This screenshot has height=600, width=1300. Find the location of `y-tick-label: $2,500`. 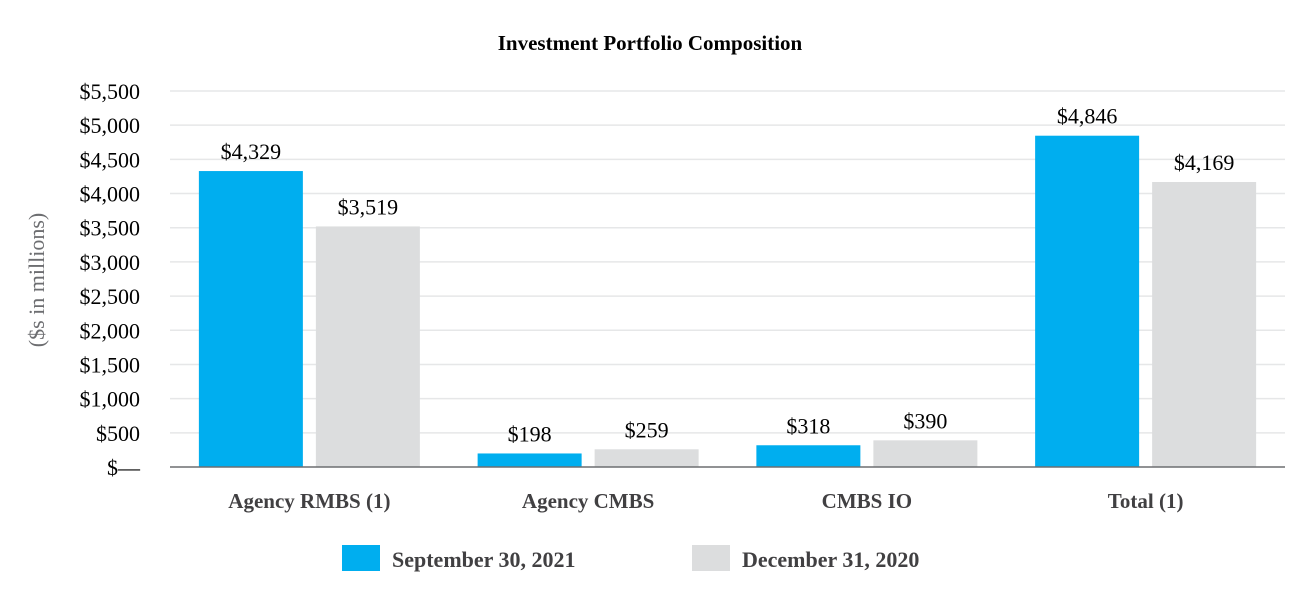

y-tick-label: $2,500 is located at coordinates (110, 296).